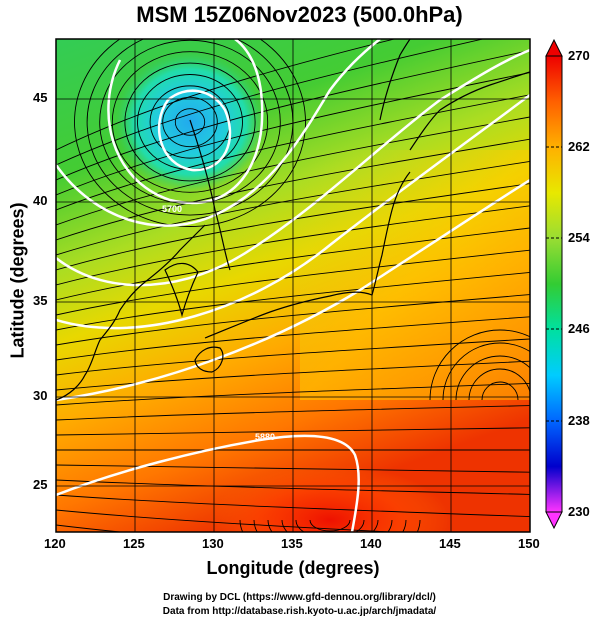 This screenshot has width=599, height=625. What do you see at coordinates (554, 47) in the screenshot?
I see `colorbar-max-arrow` at bounding box center [554, 47].